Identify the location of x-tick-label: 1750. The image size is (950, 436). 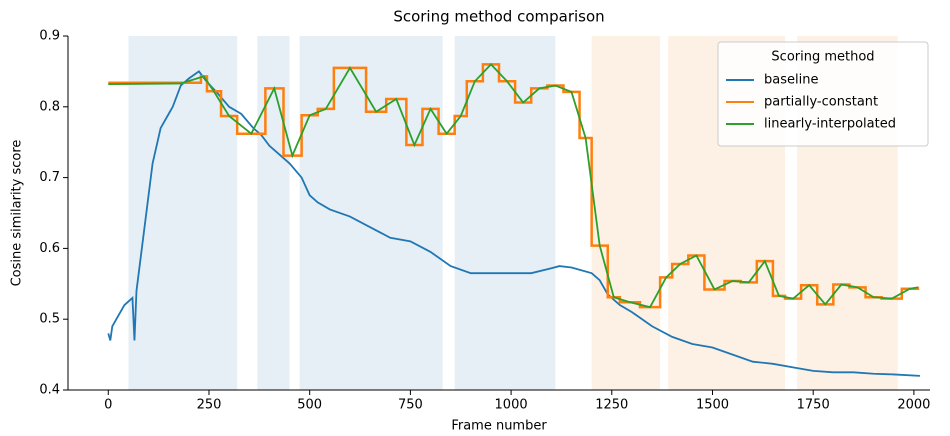
(813, 405).